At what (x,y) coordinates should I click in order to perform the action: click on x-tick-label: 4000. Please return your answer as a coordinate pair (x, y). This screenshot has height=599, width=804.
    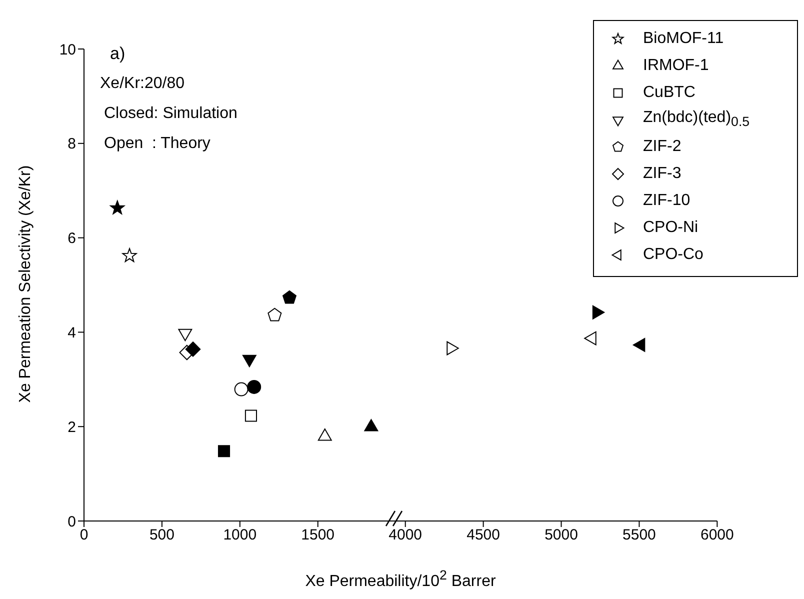
    Looking at the image, I should click on (405, 535).